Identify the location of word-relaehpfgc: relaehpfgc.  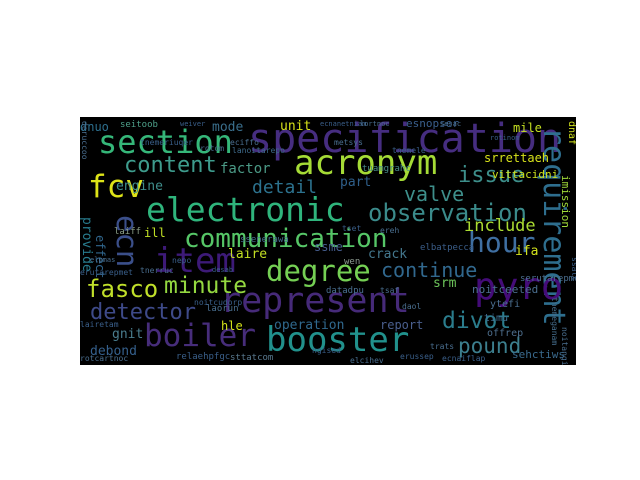
(203, 357).